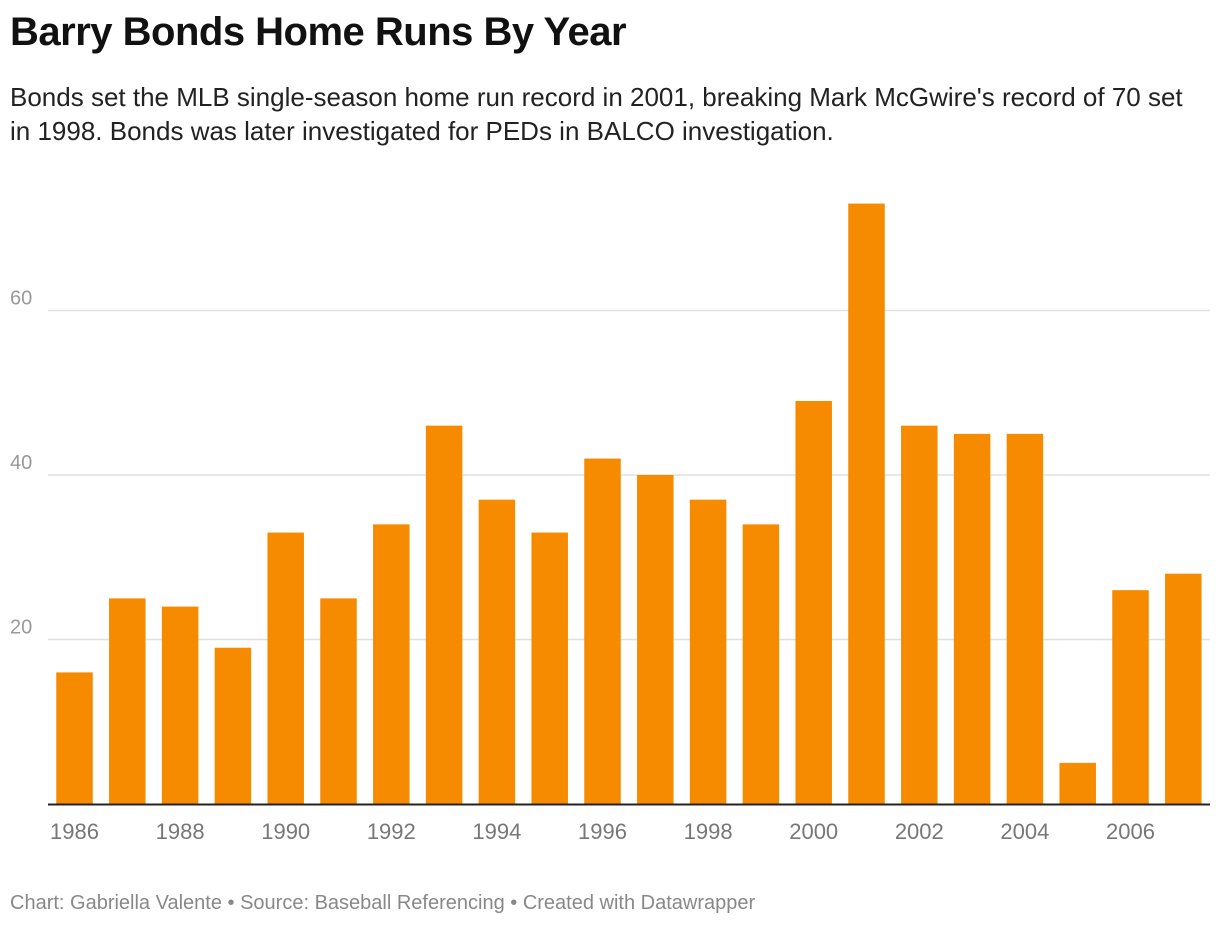 The width and height of the screenshot is (1220, 928). What do you see at coordinates (285, 668) in the screenshot?
I see `bar-1990` at bounding box center [285, 668].